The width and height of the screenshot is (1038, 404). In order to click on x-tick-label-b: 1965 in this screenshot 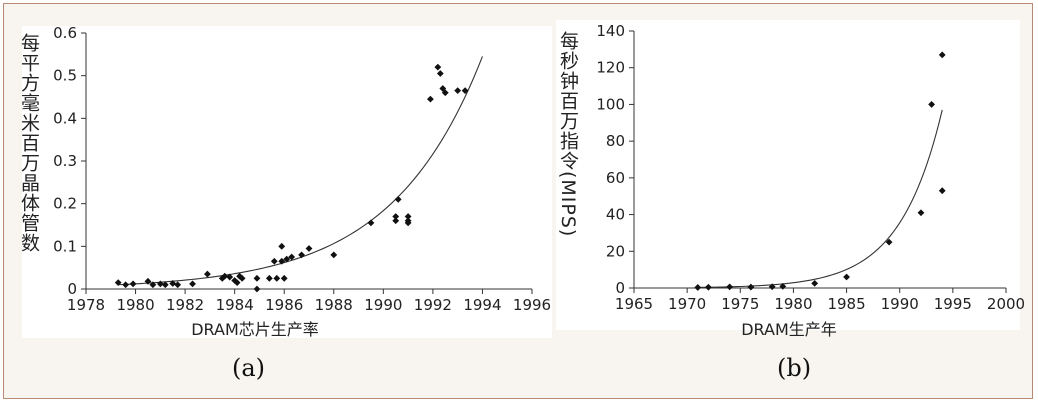, I will do `click(634, 304)`.